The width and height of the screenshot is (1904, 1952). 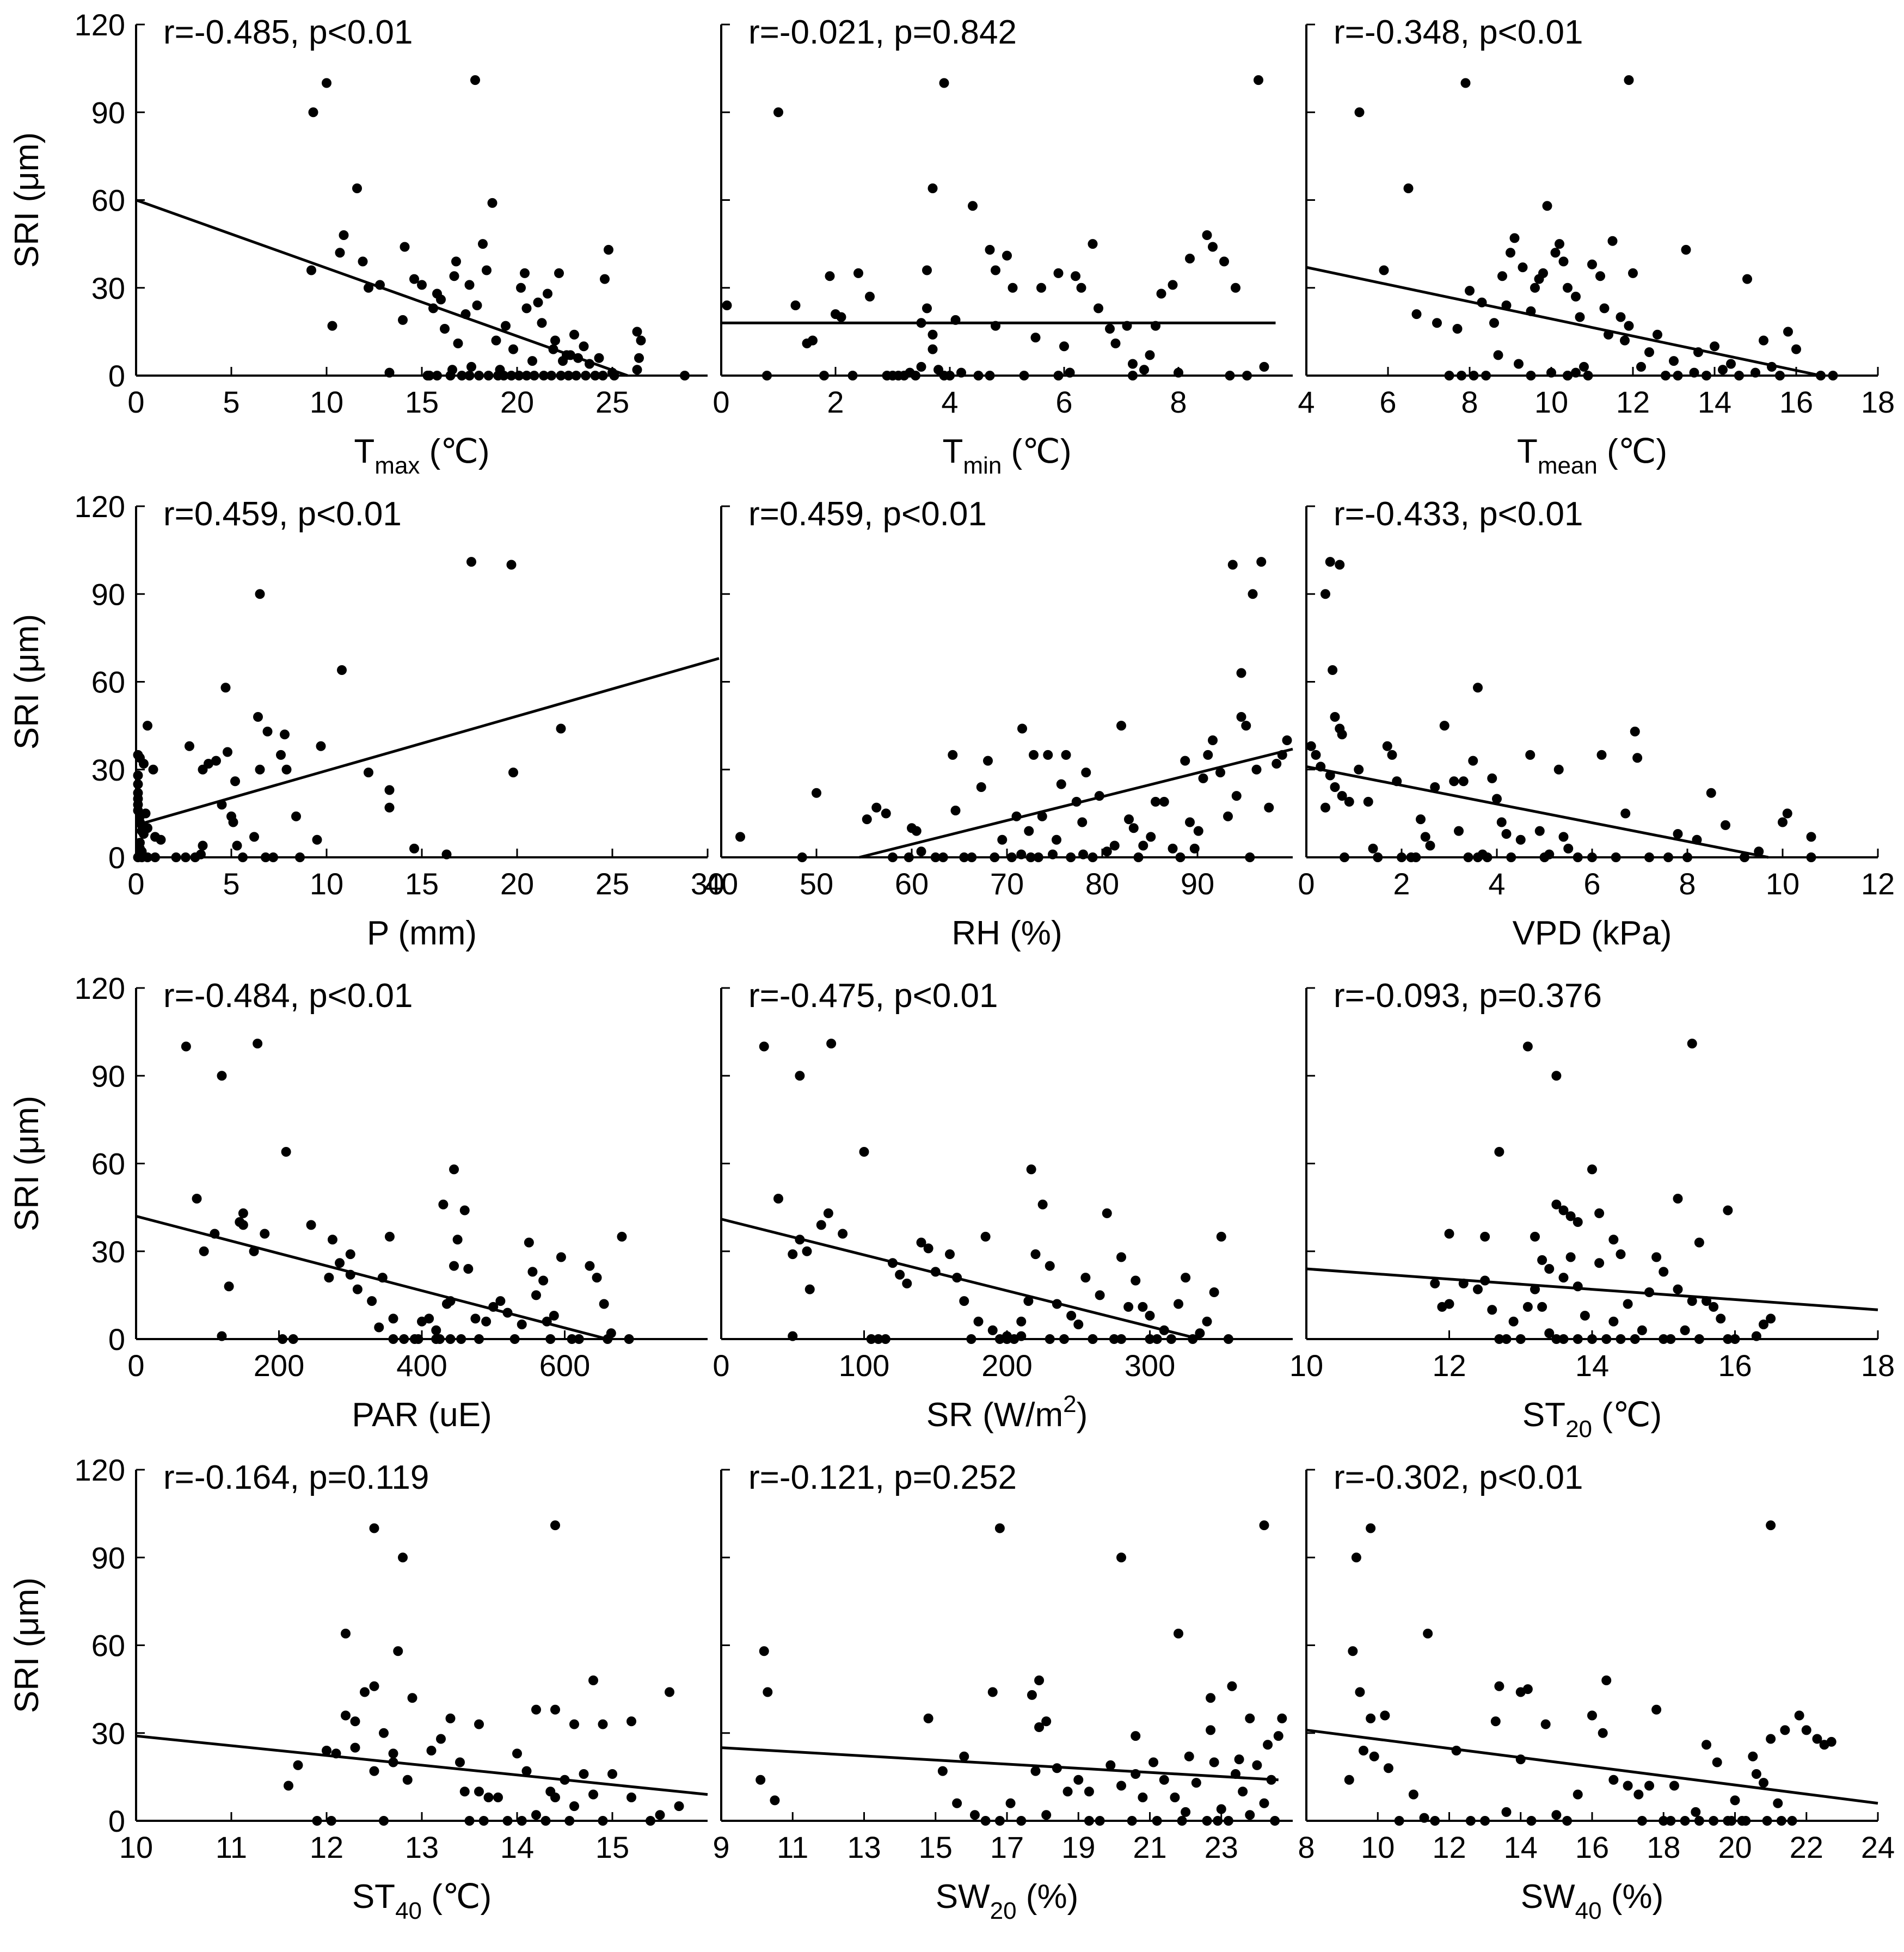 I want to click on y-tick-label: 120, so click(x=100, y=988).